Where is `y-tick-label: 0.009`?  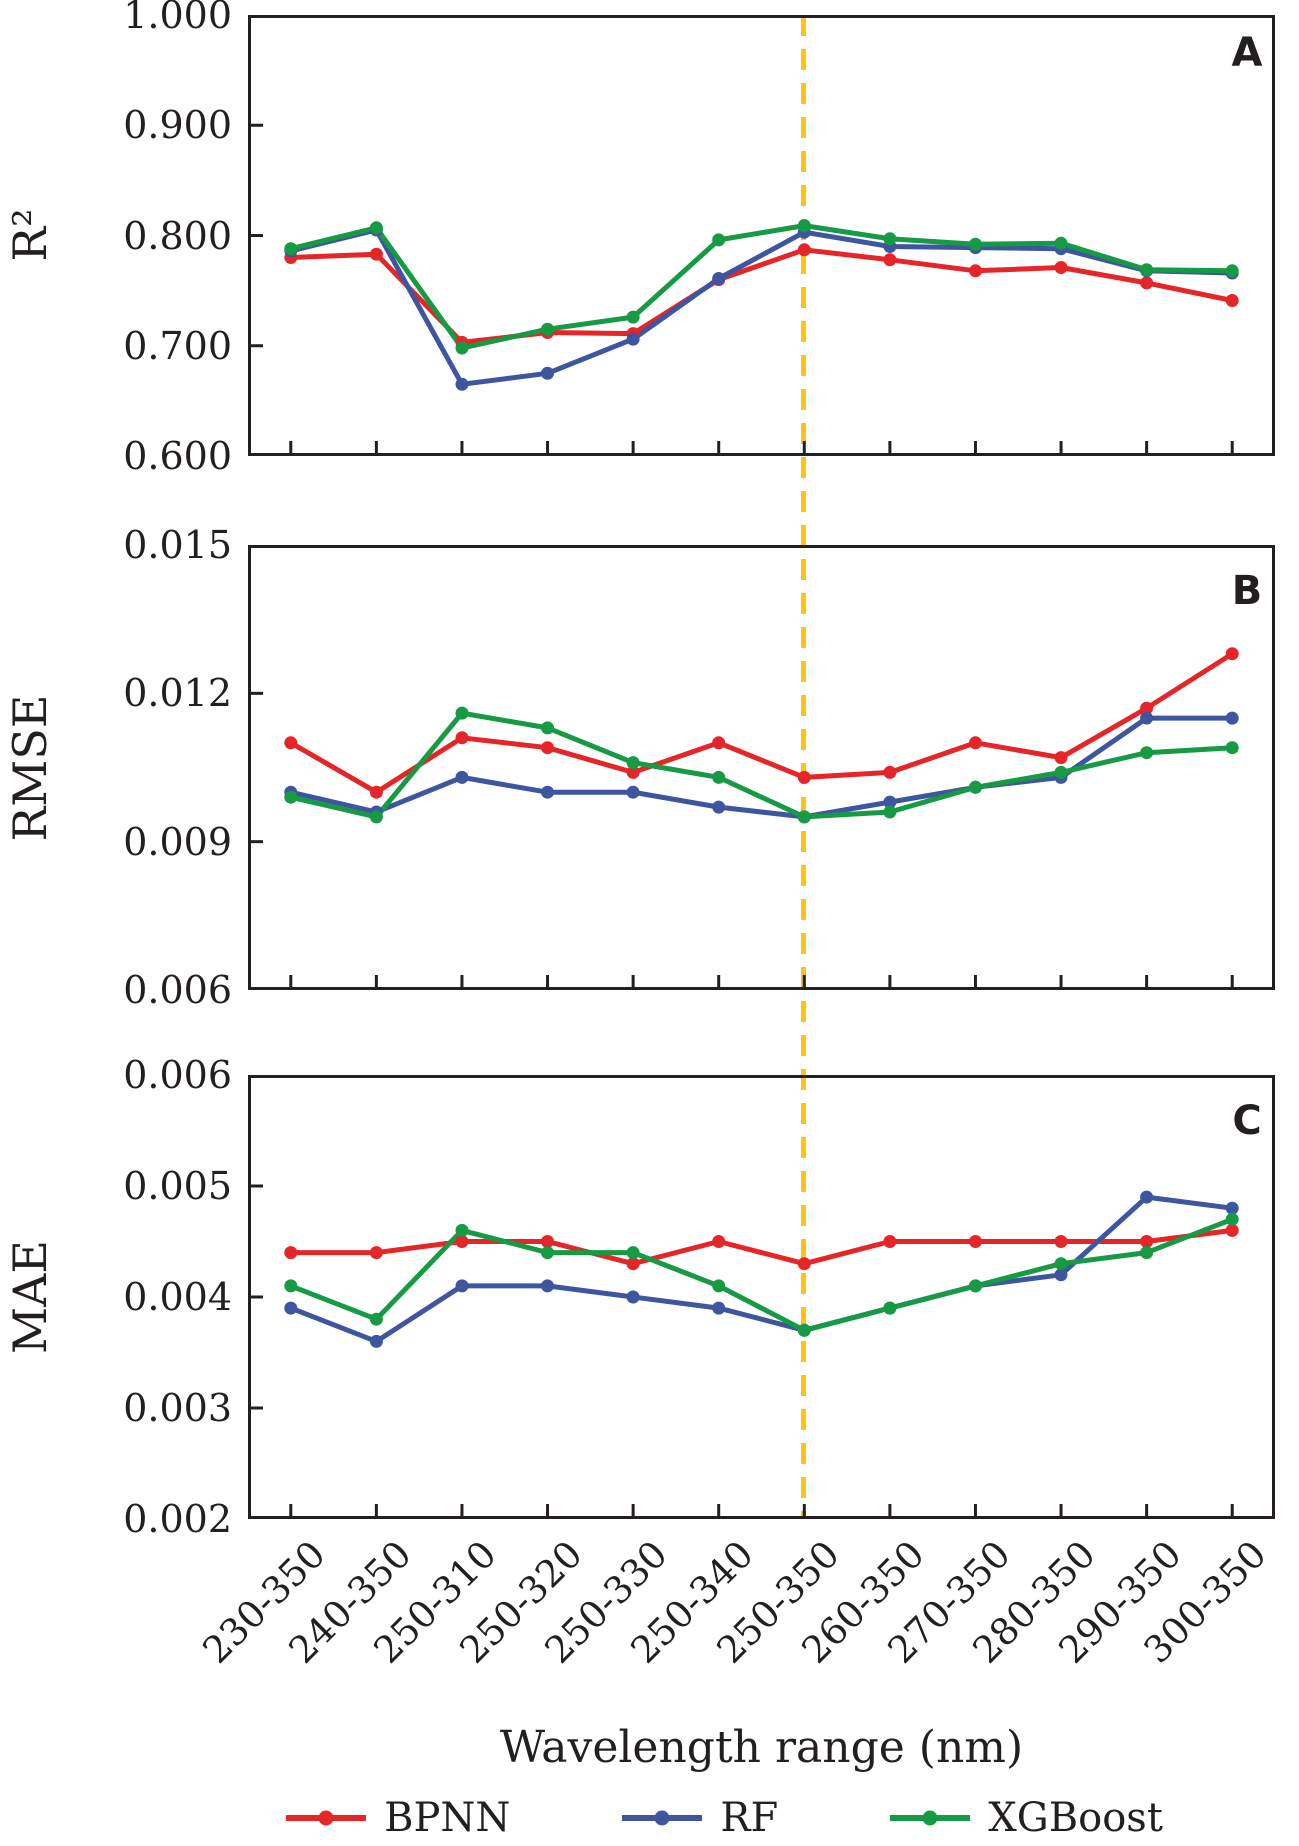 y-tick-label: 0.009 is located at coordinates (177, 841).